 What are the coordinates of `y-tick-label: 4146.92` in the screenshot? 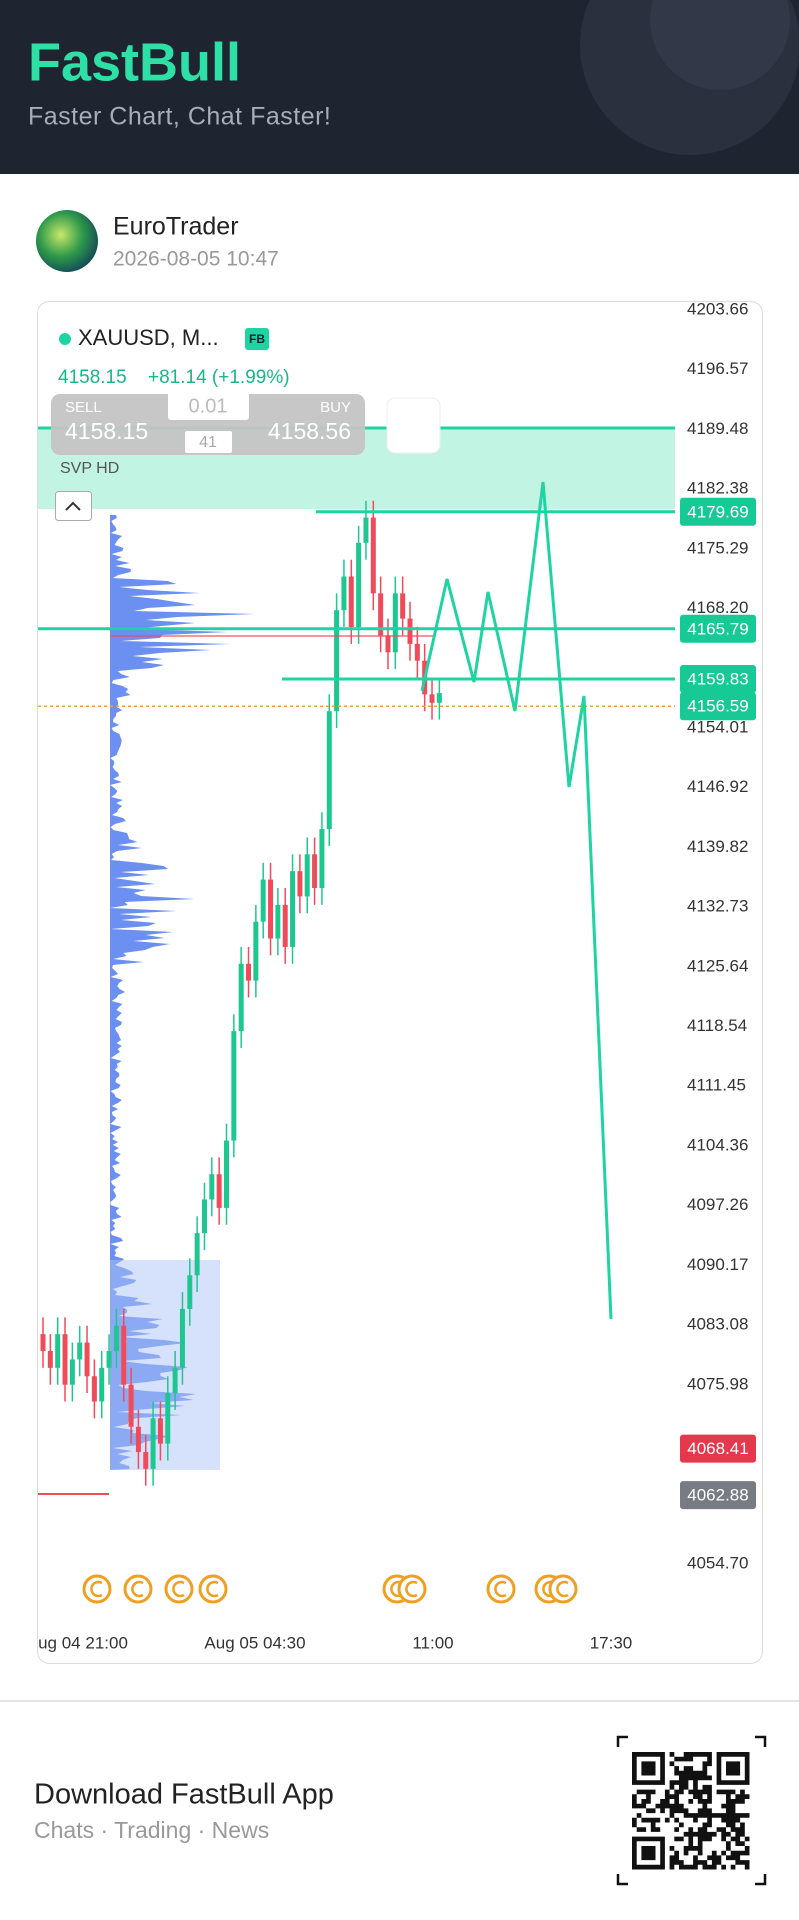 It's located at (717, 786).